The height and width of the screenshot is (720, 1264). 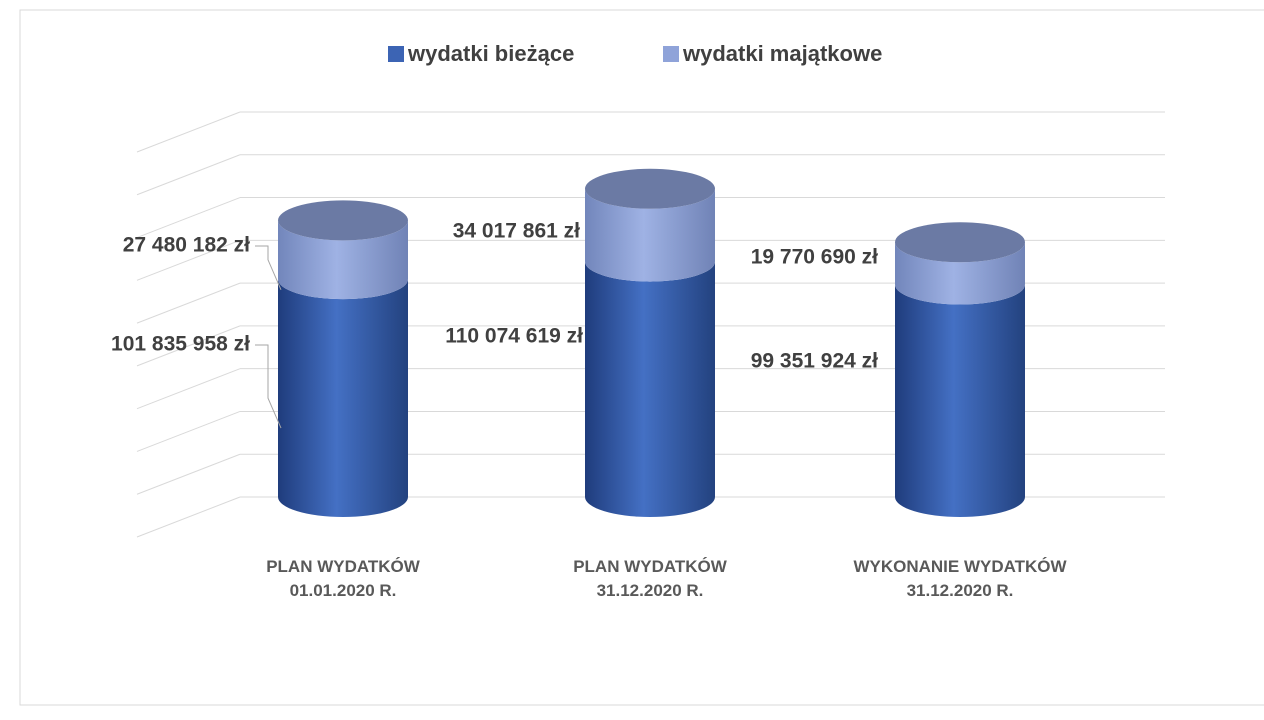 What do you see at coordinates (514, 336) in the screenshot?
I see `data-label: 110 074 619 zł` at bounding box center [514, 336].